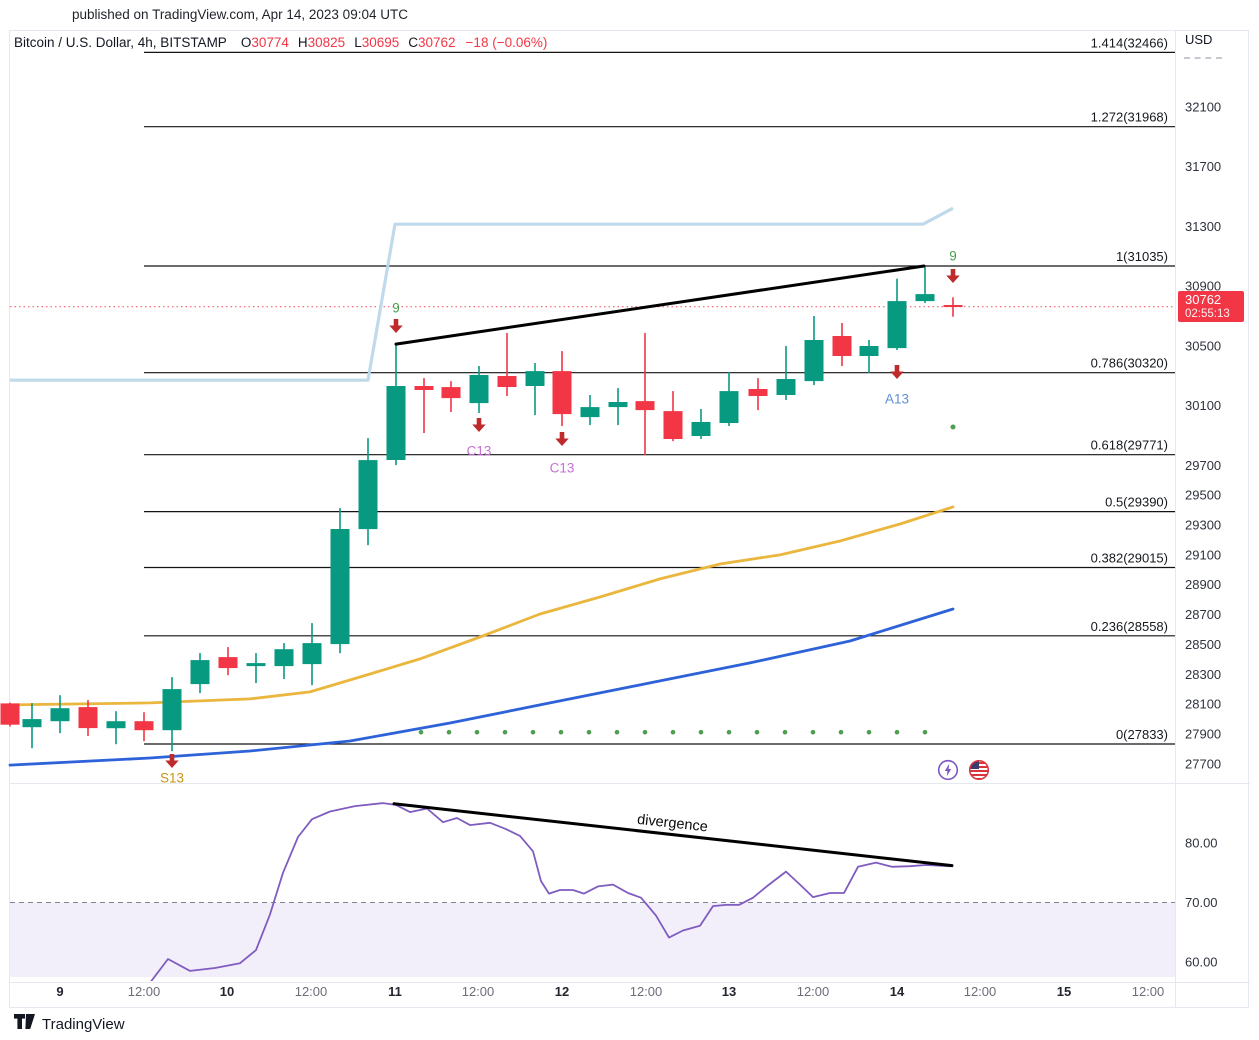 The image size is (1259, 1040). What do you see at coordinates (1203, 226) in the screenshot?
I see `price-tick-label: 31300` at bounding box center [1203, 226].